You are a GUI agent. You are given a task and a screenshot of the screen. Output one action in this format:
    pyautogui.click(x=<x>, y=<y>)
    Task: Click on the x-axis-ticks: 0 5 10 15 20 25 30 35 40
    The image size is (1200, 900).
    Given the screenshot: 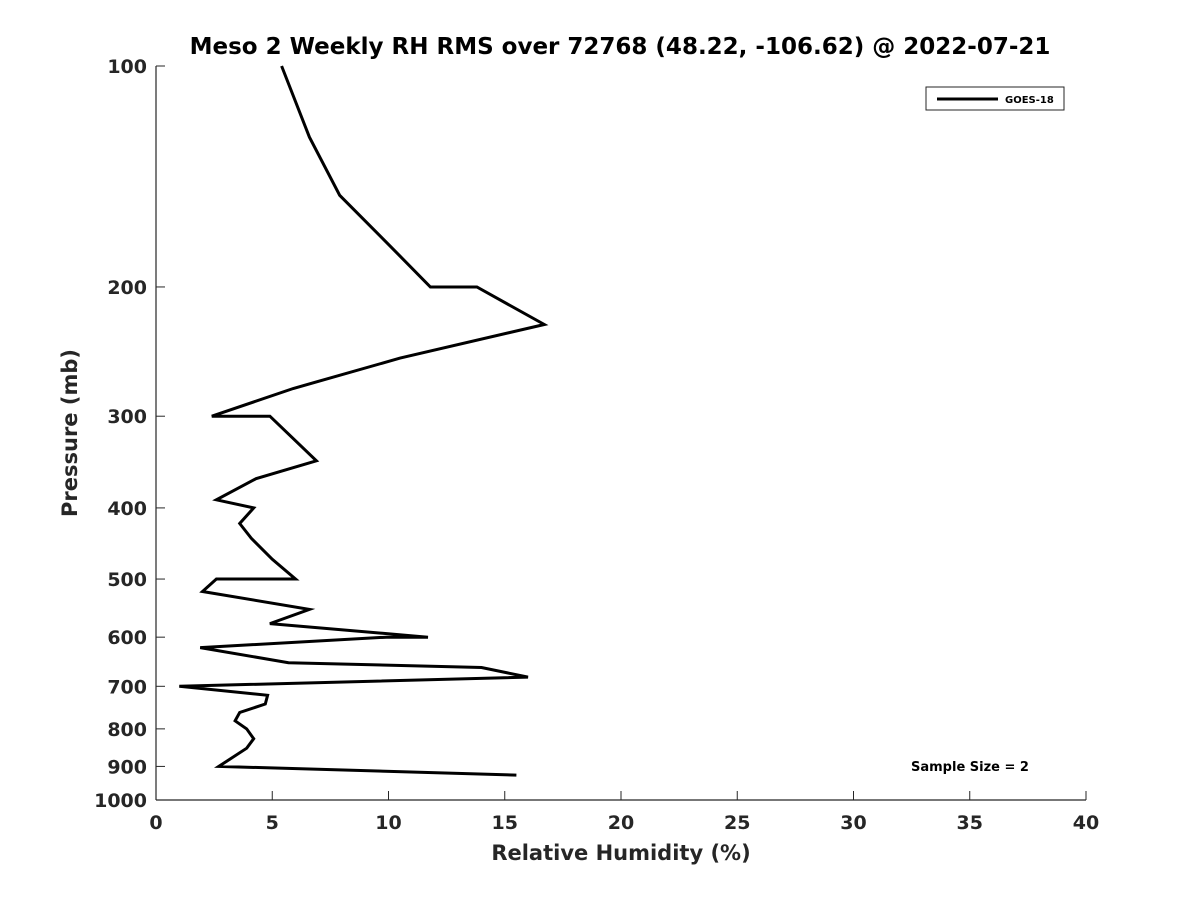 What is the action you would take?
    pyautogui.click(x=624, y=812)
    